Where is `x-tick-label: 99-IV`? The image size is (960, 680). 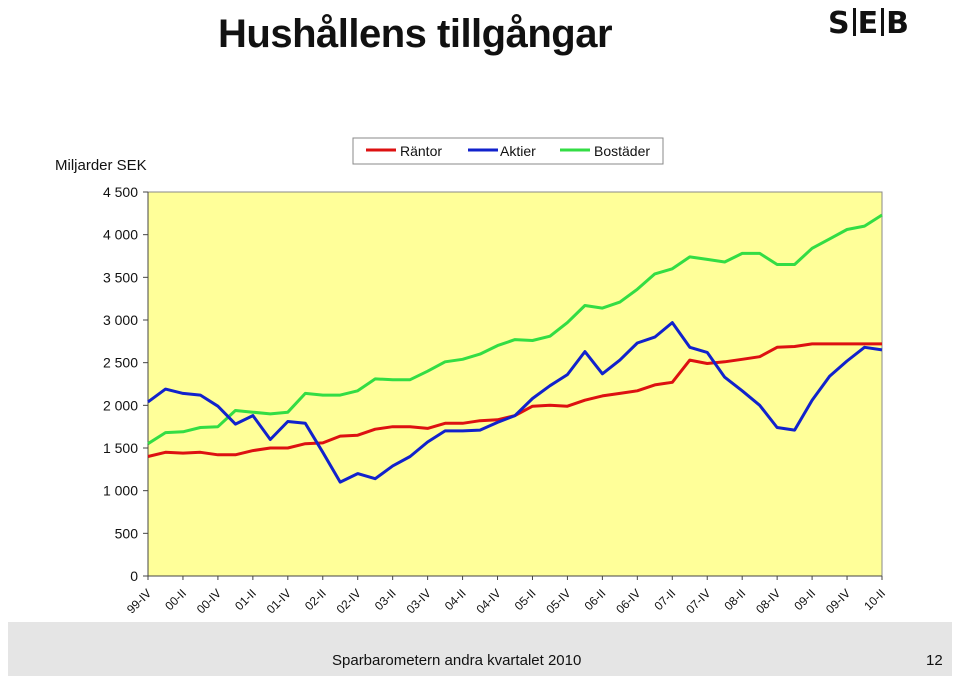
x-tick-label: 99-IV is located at coordinates (139, 601).